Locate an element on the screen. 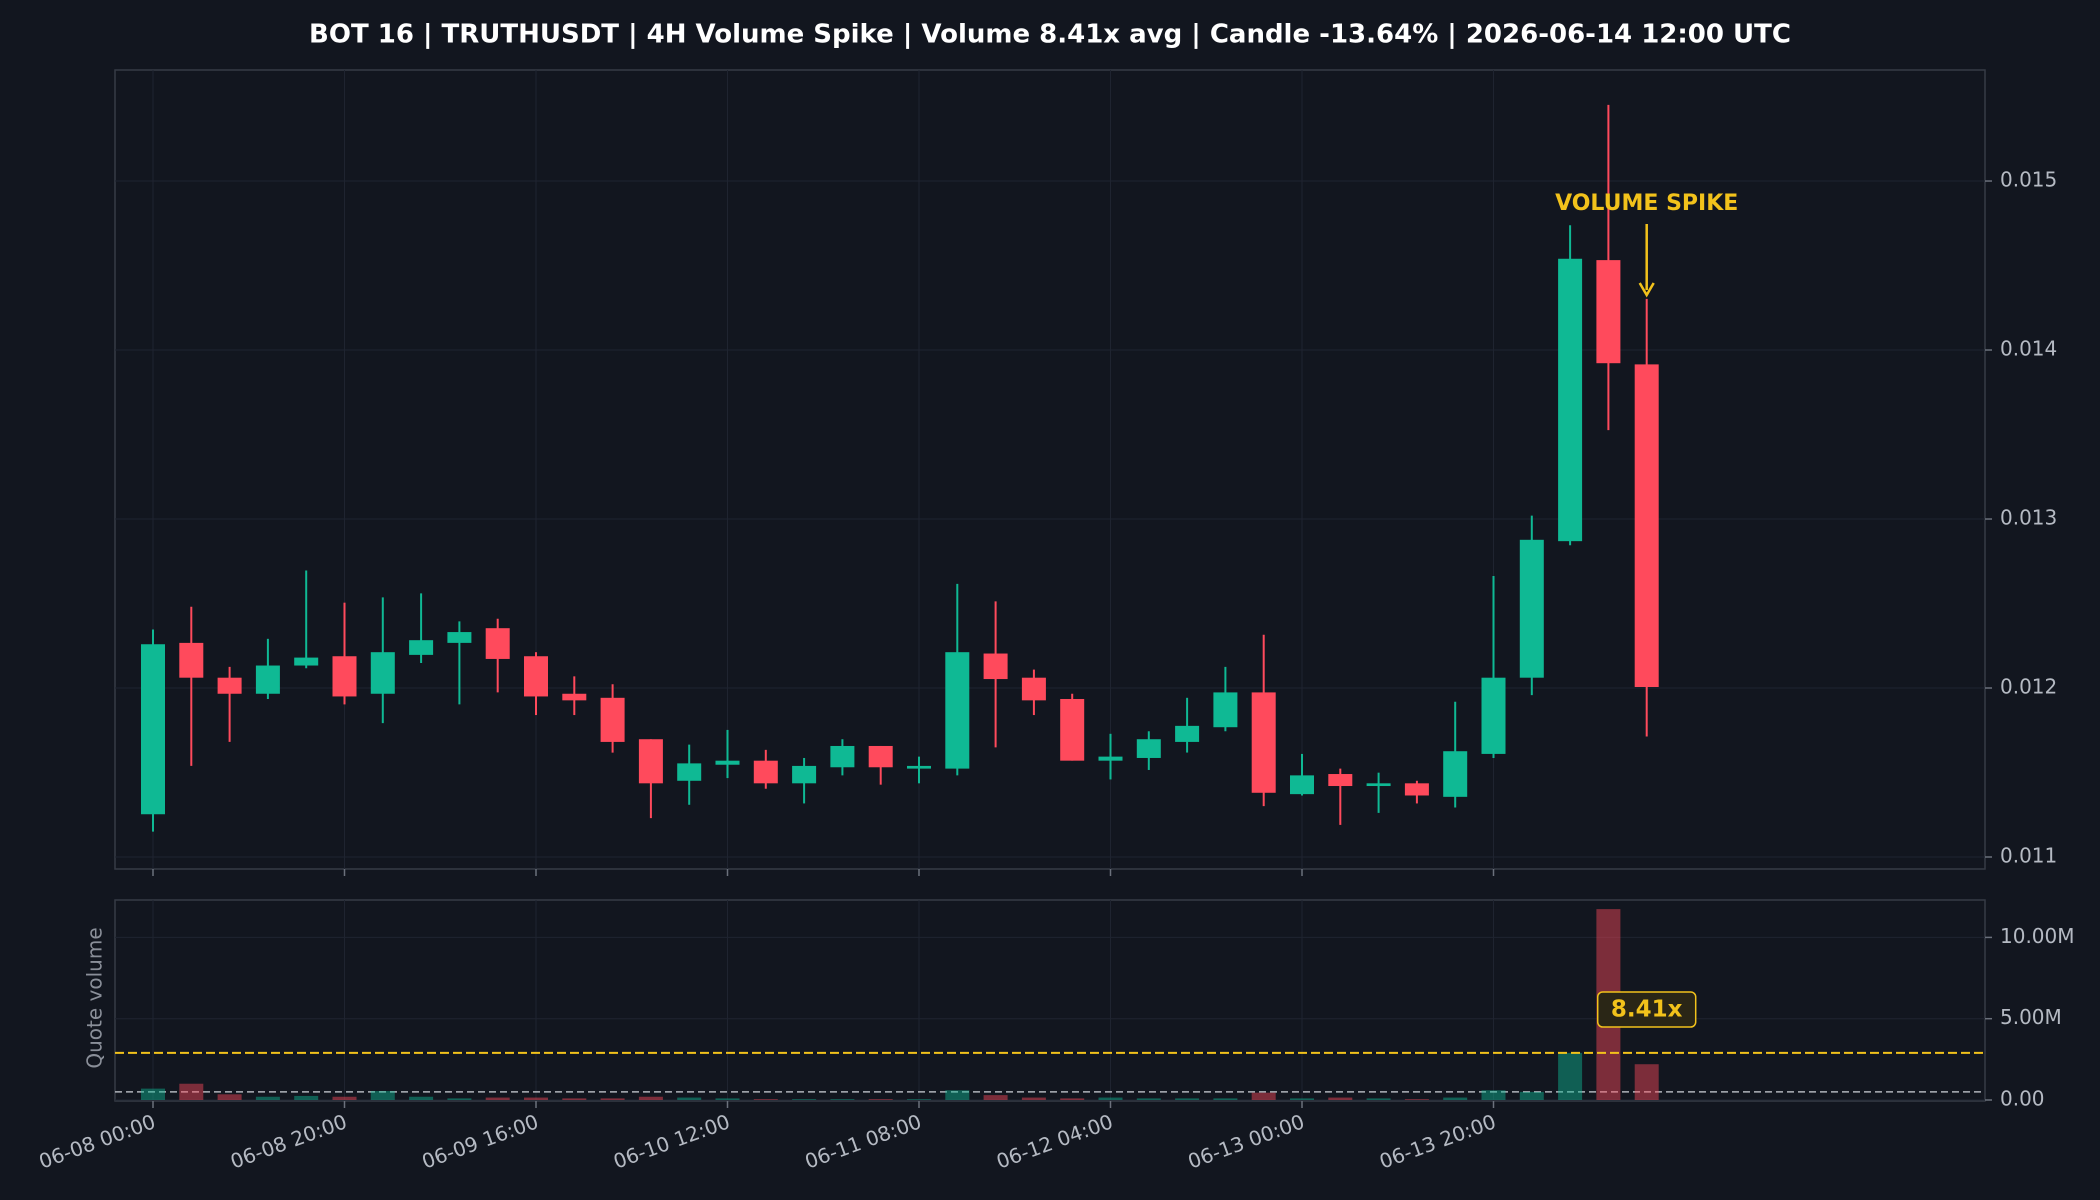 The image size is (2100, 1200). y-tick-label: 0.011 is located at coordinates (2028, 856).